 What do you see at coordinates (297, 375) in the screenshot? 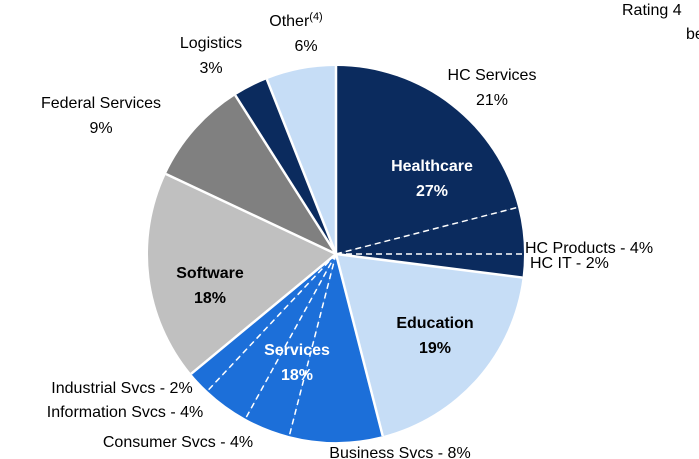
I see `group-value-label: 18%` at bounding box center [297, 375].